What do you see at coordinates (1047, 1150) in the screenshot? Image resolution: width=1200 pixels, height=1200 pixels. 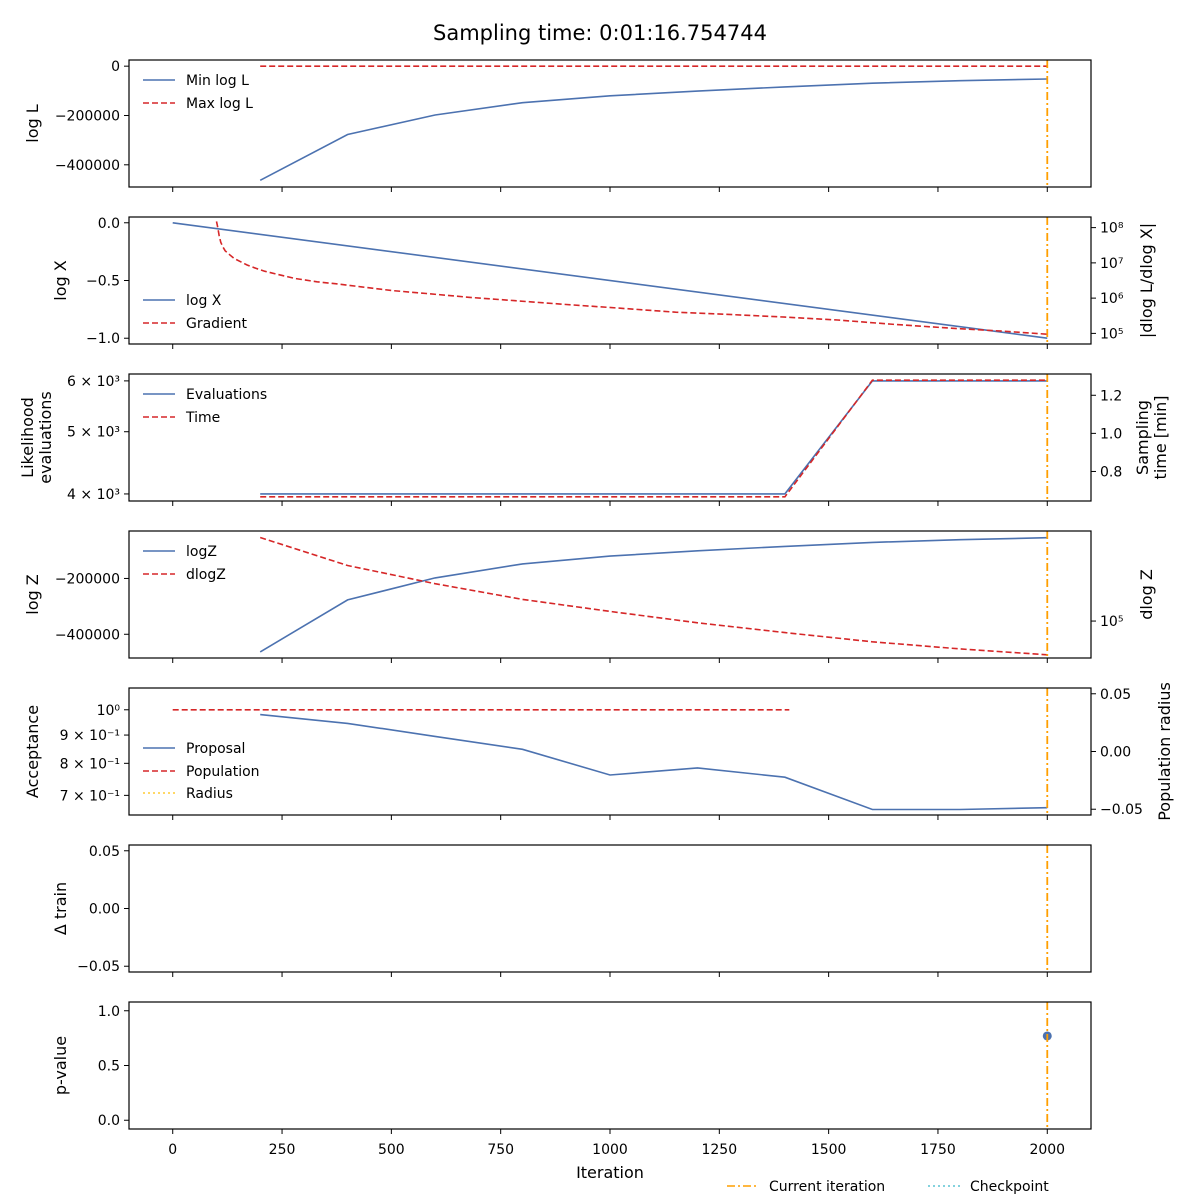 I see `x-tick-label: 2000` at bounding box center [1047, 1150].